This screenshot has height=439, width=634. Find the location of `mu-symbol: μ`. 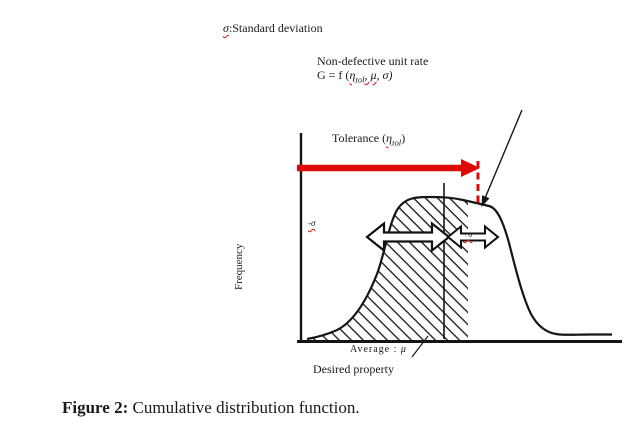

mu-symbol: μ is located at coordinates (403, 349).